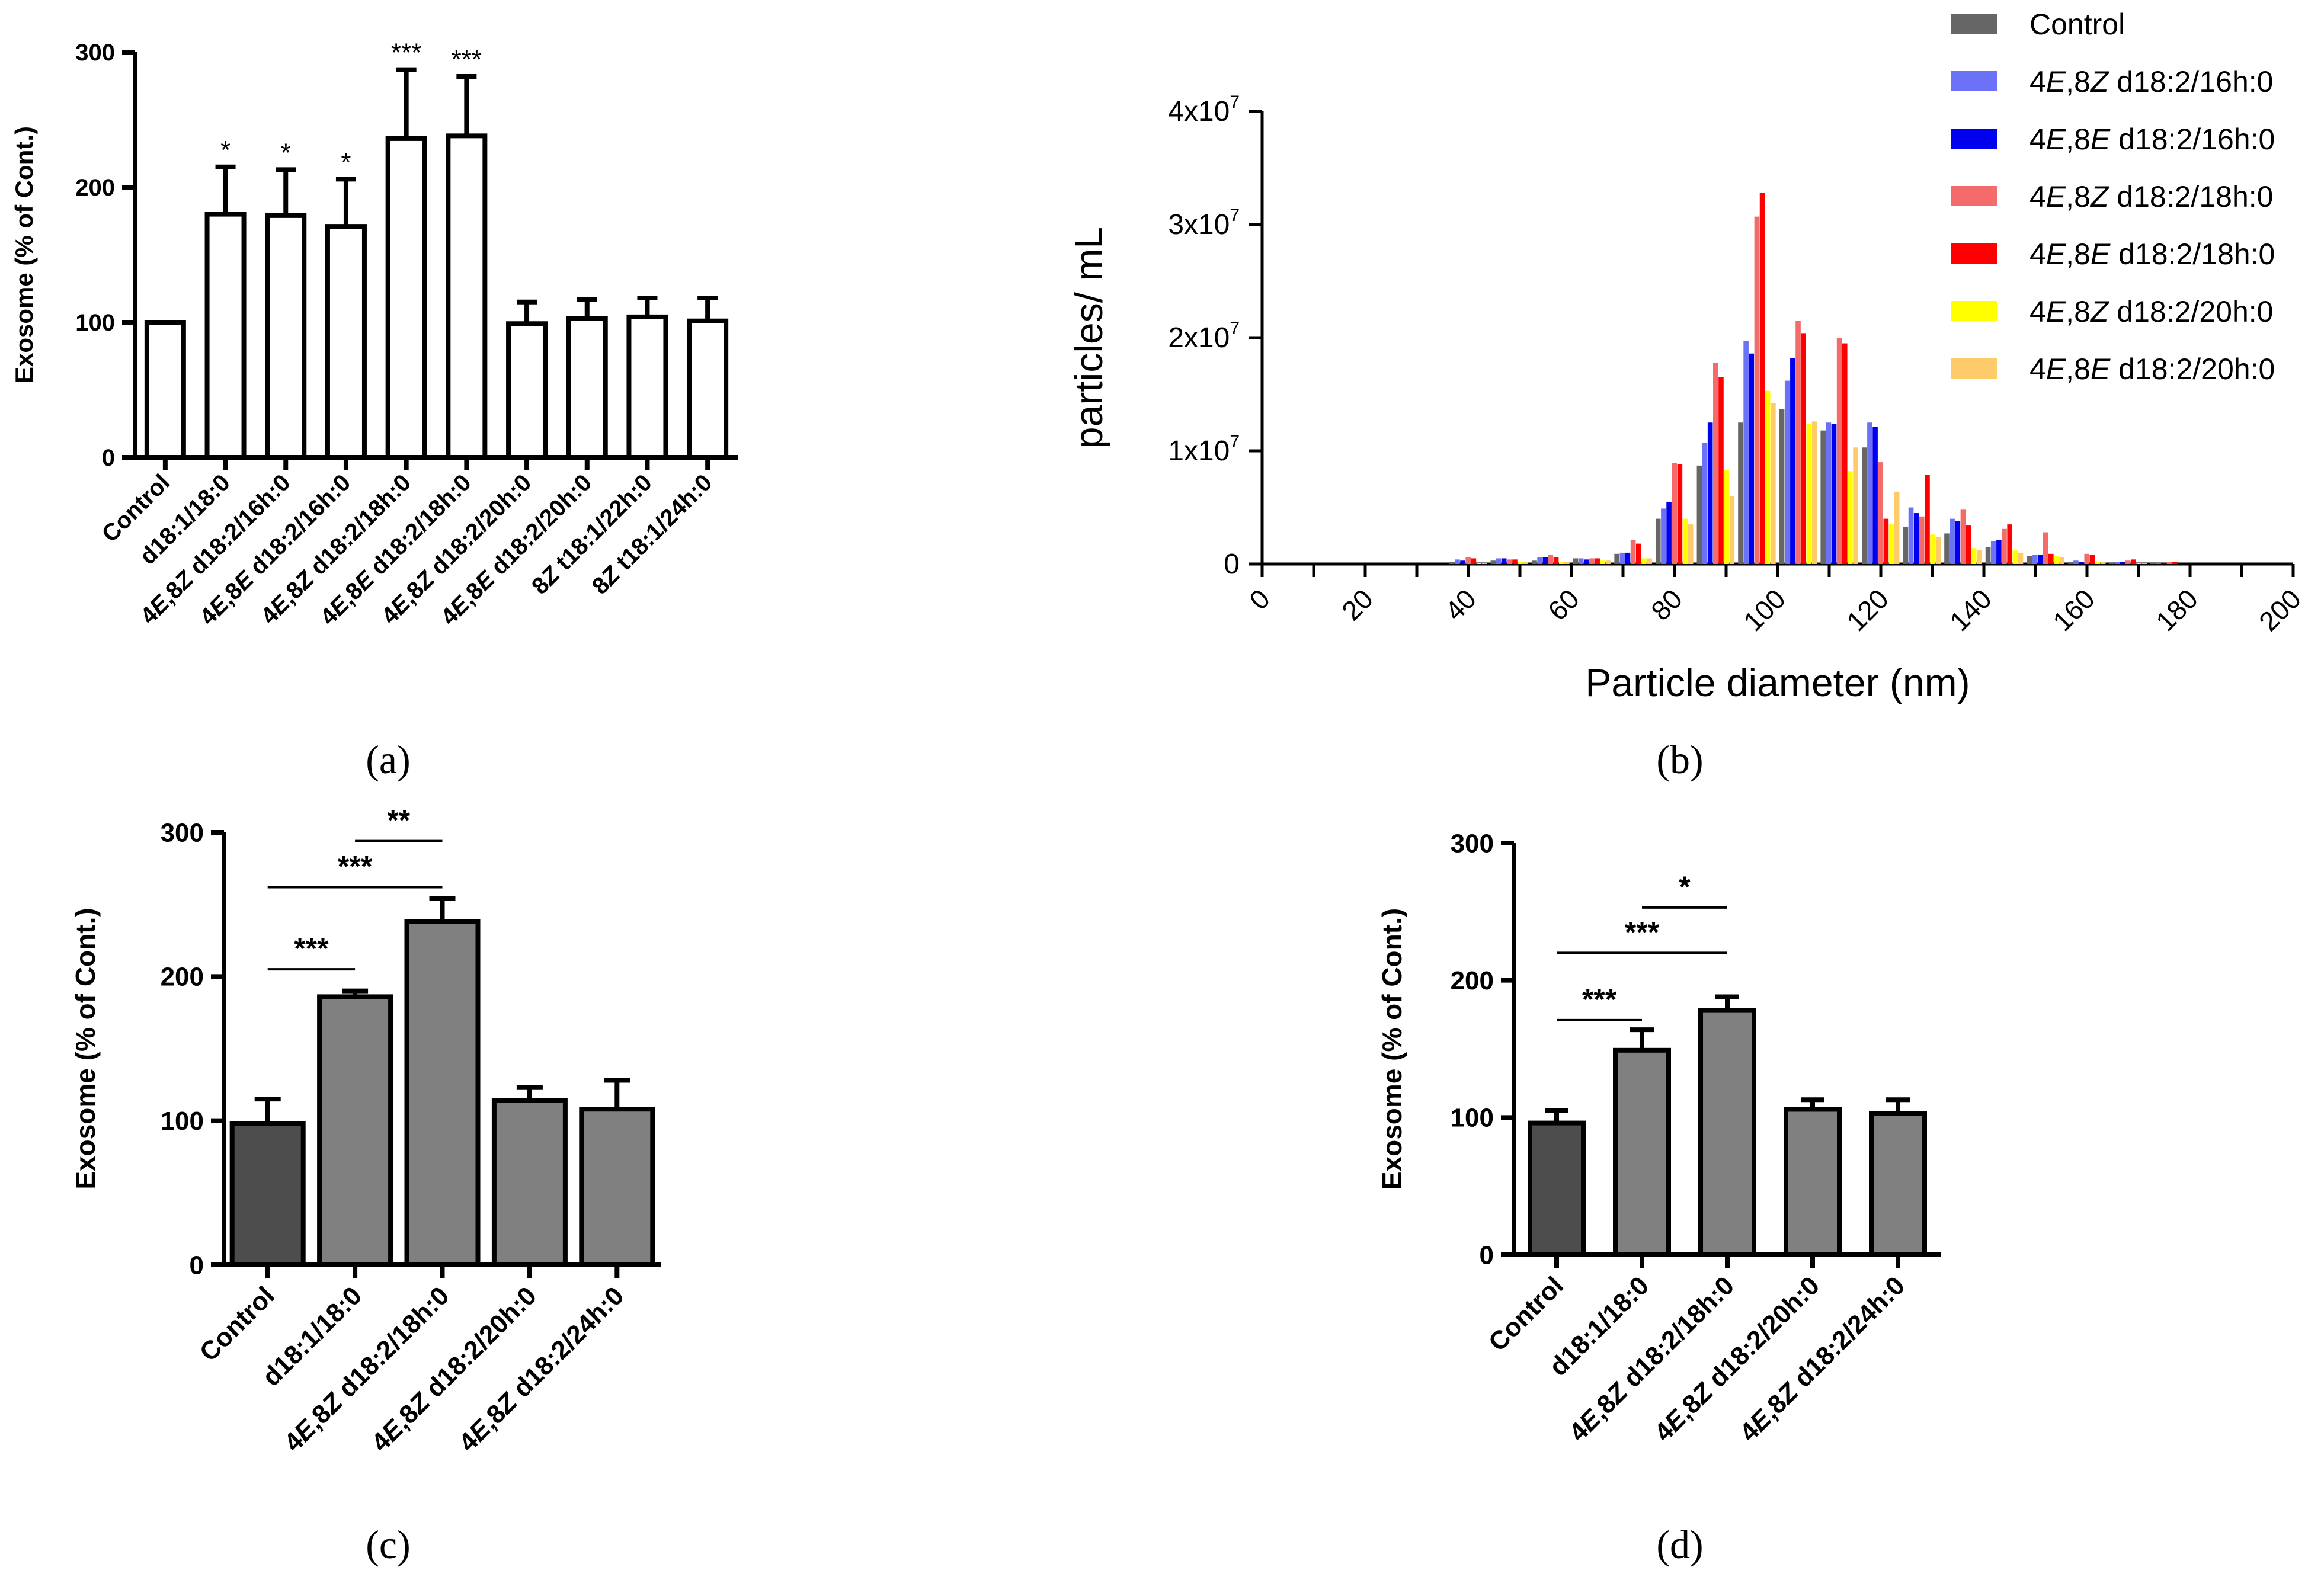 Image resolution: width=2324 pixels, height=1583 pixels. What do you see at coordinates (2077, 24) in the screenshot?
I see `legend-label: Control` at bounding box center [2077, 24].